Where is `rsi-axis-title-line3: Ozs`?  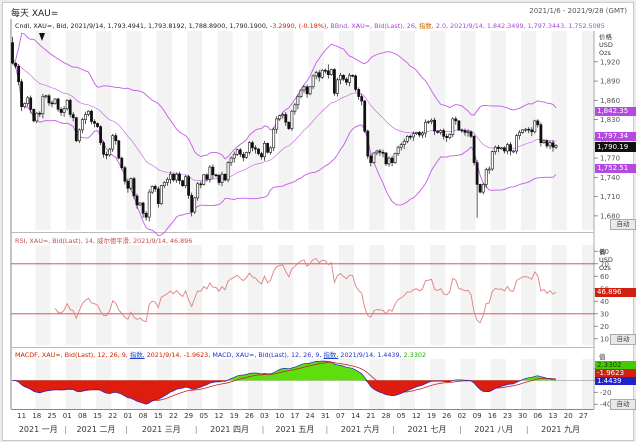 rsi-axis-title-line3: Ozs is located at coordinates (605, 268).